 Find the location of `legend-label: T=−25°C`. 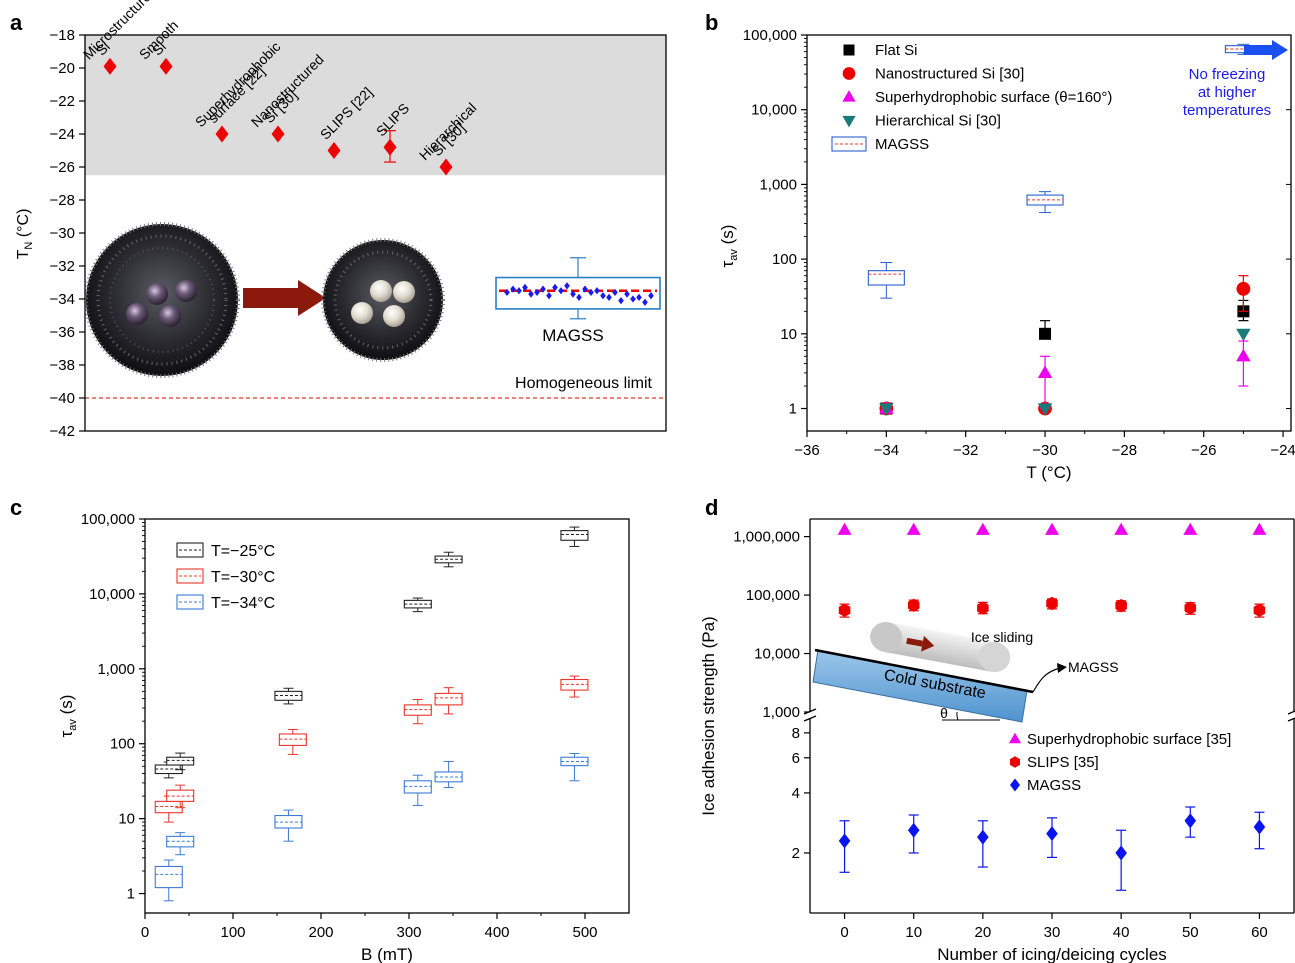

legend-label: T=−25°C is located at coordinates (243, 551).